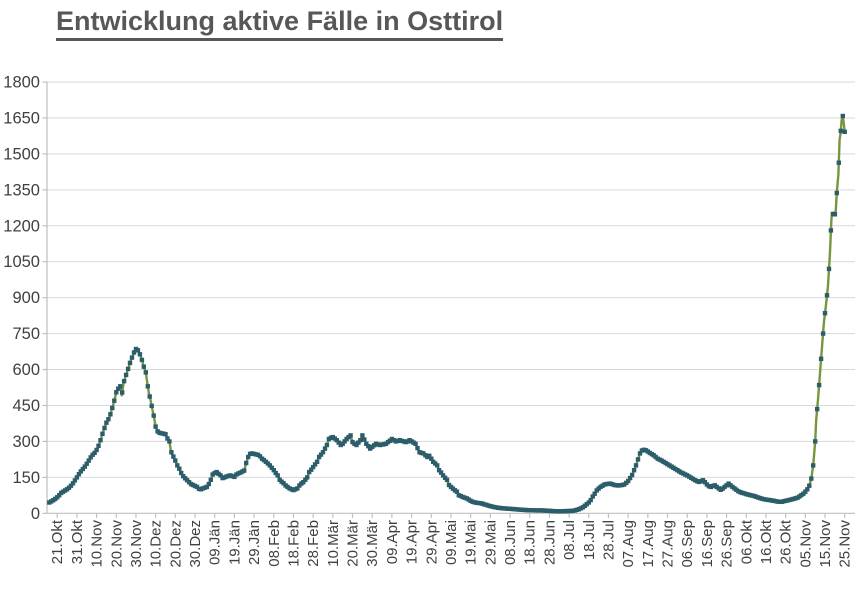 This screenshot has height=590, width=859. I want to click on x-axis-label: 20.Nov, so click(116, 544).